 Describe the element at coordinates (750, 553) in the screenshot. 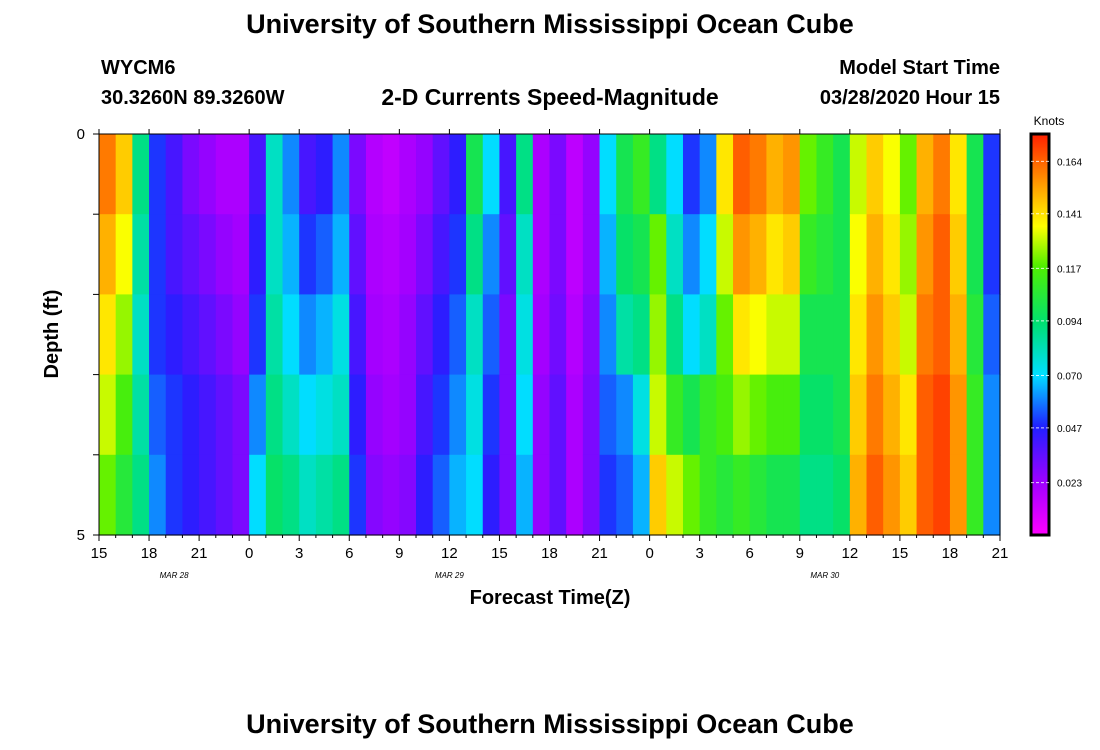

I see `x-tick-label: 6` at that location.